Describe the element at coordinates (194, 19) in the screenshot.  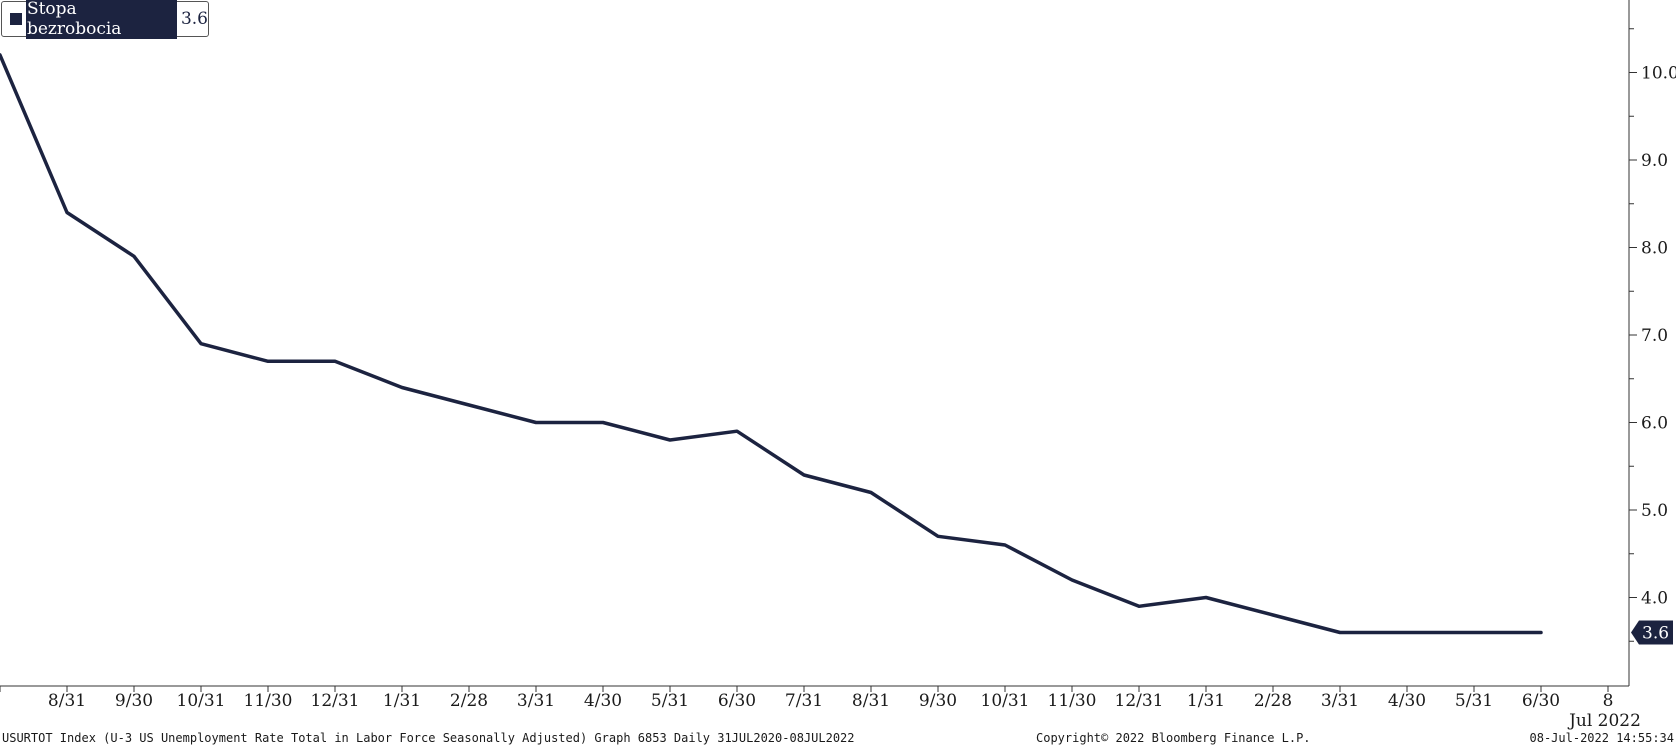
I see `legend-series-value: 3.6` at that location.